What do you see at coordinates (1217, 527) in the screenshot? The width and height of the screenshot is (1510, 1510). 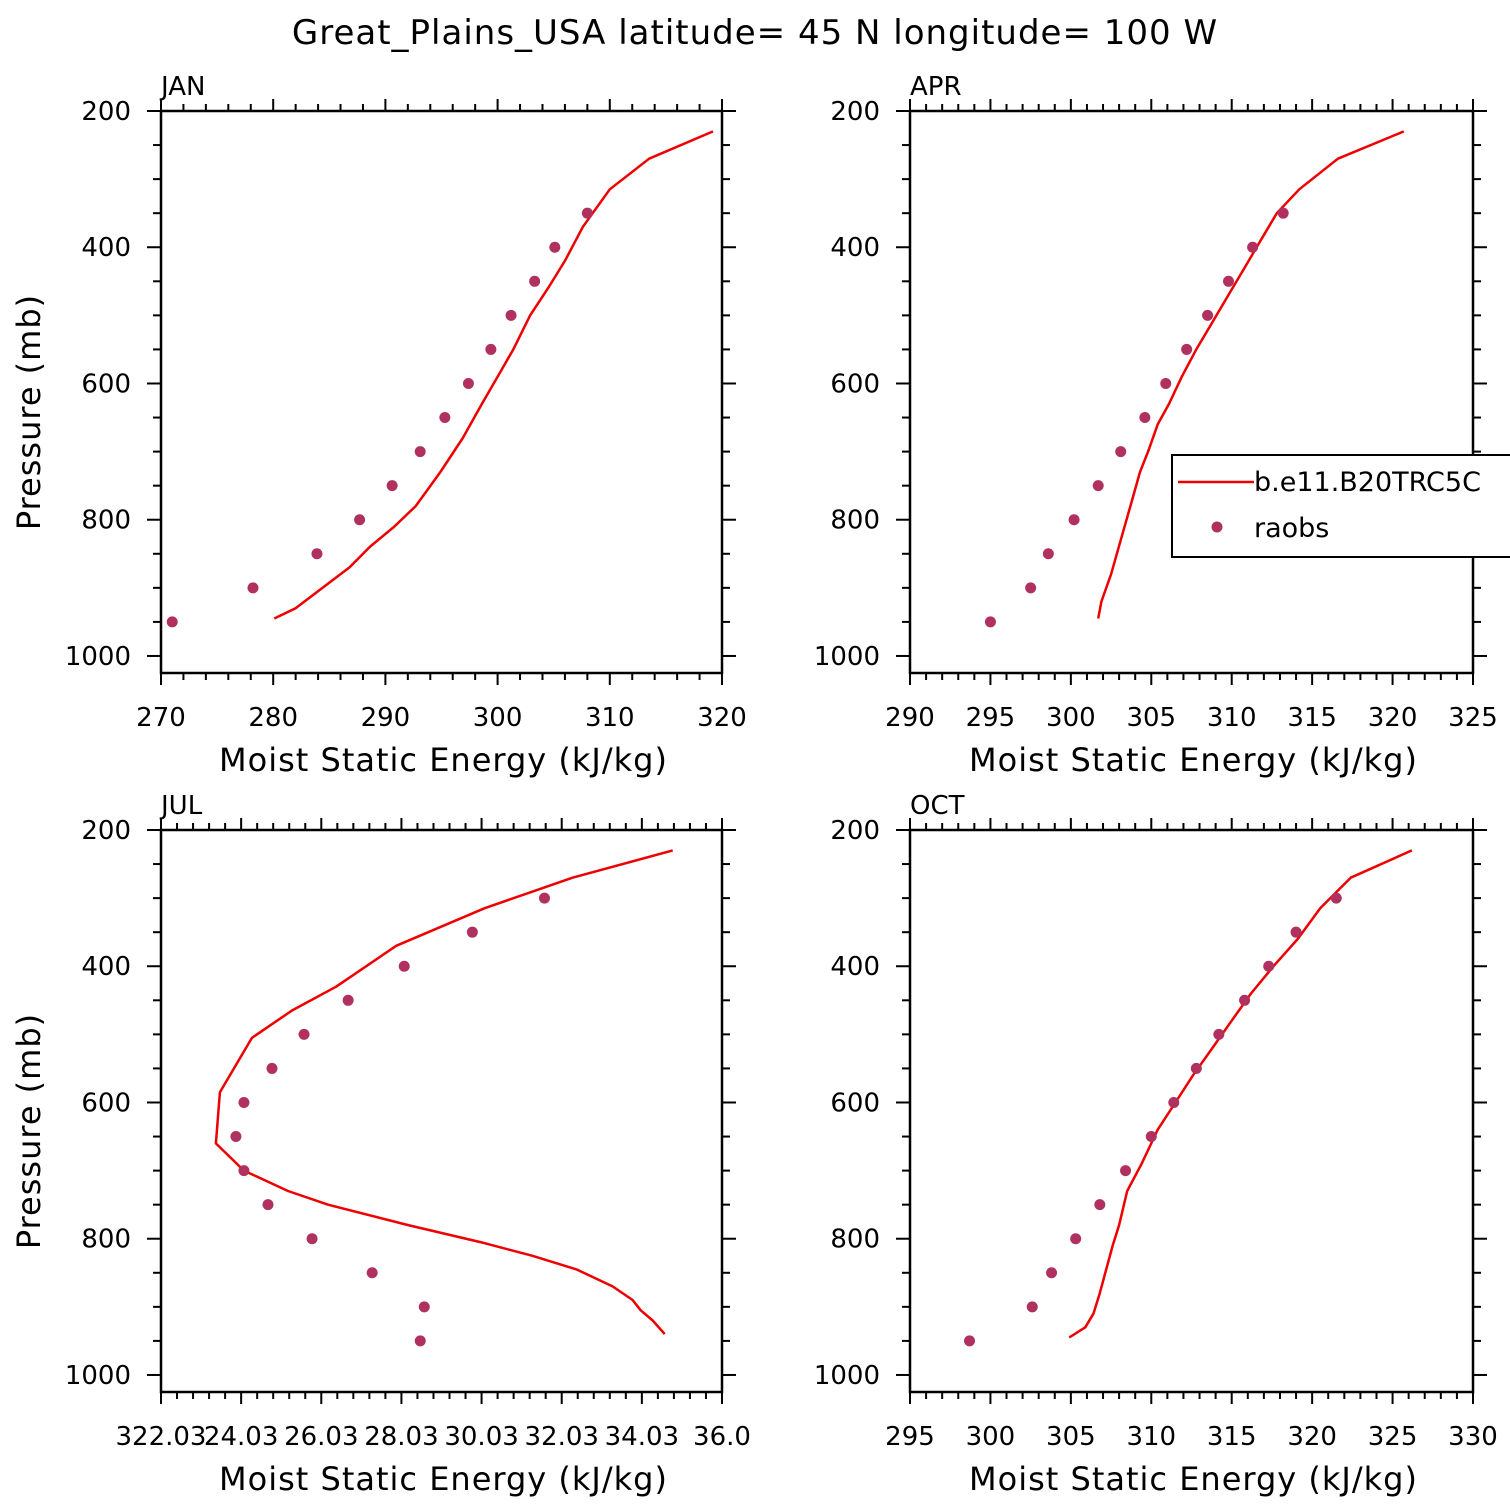 I see `legend-dot-swatch` at bounding box center [1217, 527].